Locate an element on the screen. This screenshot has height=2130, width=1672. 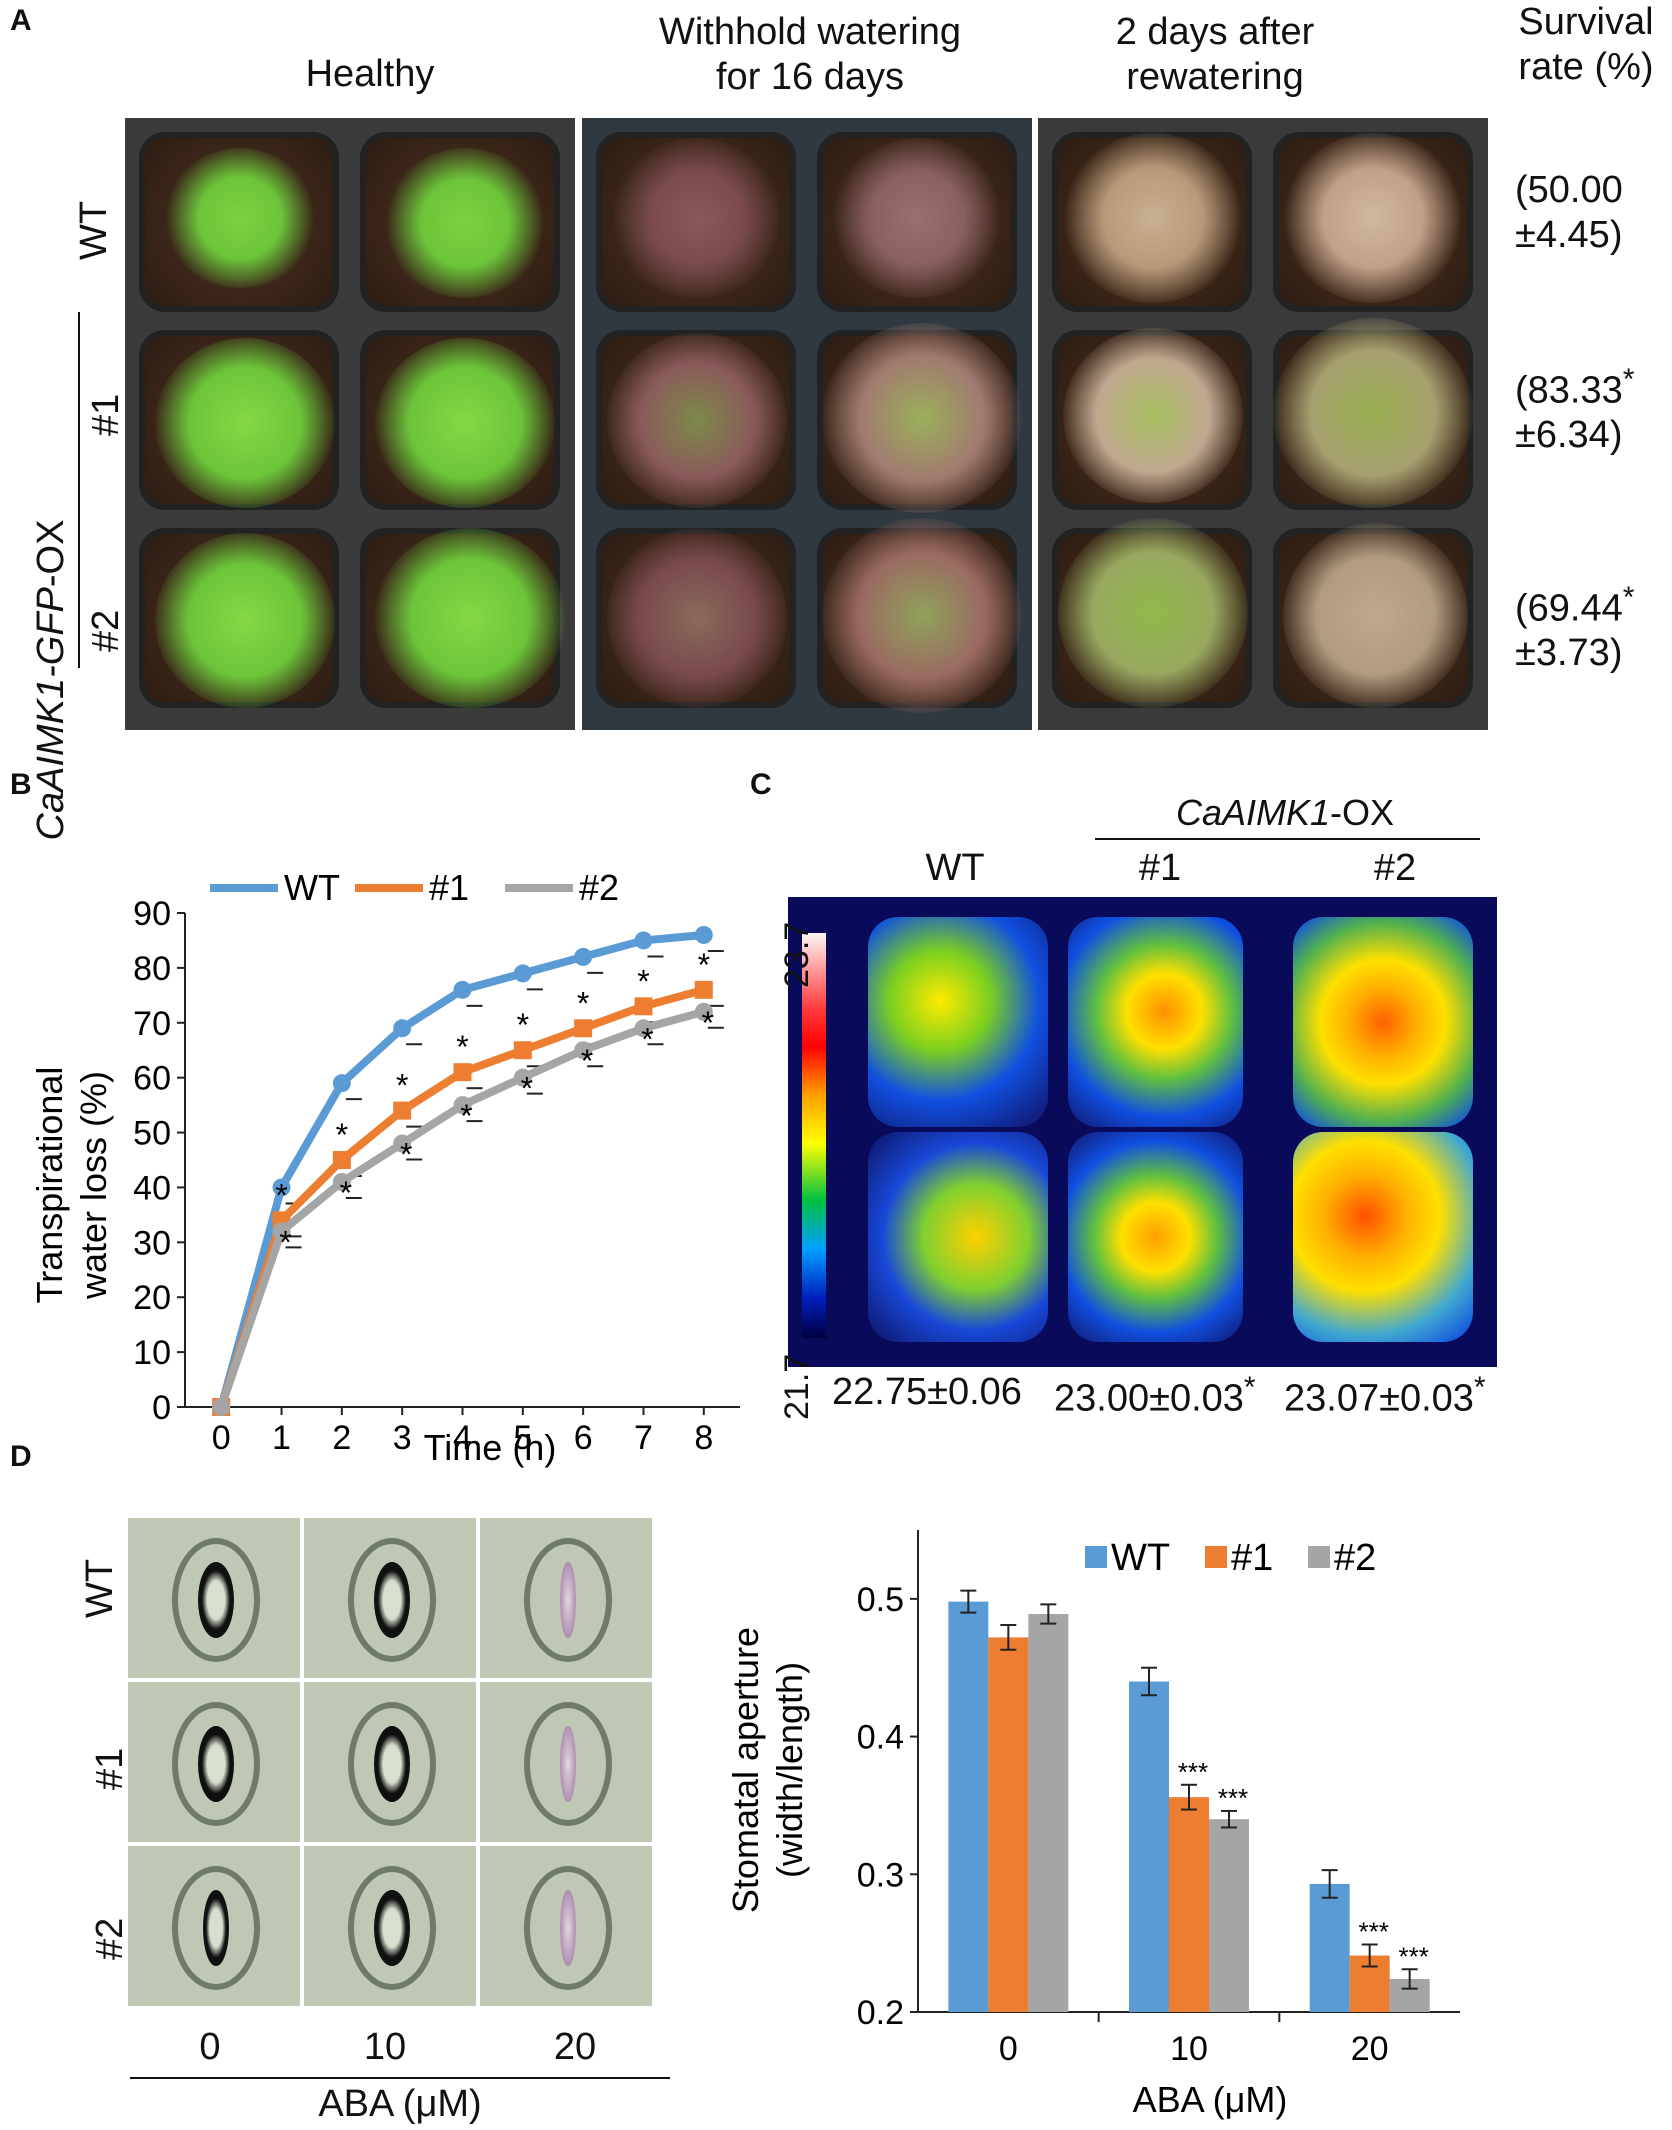
scale-max: 23.7 is located at coordinates (797, 954).